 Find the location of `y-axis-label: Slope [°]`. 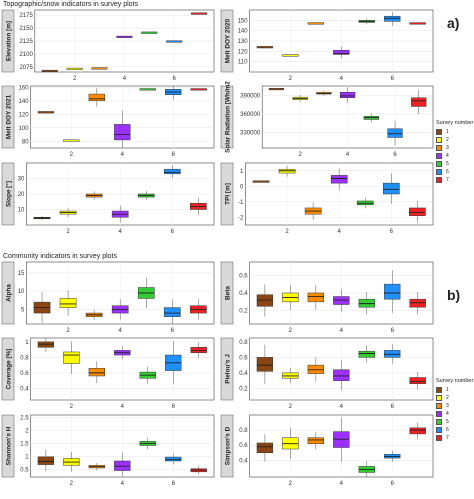

y-axis-label: Slope [°] is located at coordinates (9, 194).